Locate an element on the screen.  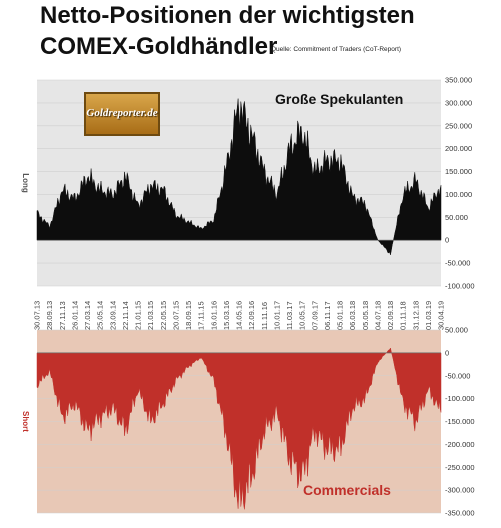
x-tick-label-9: 21.03.15 is located at coordinates (150, 315).